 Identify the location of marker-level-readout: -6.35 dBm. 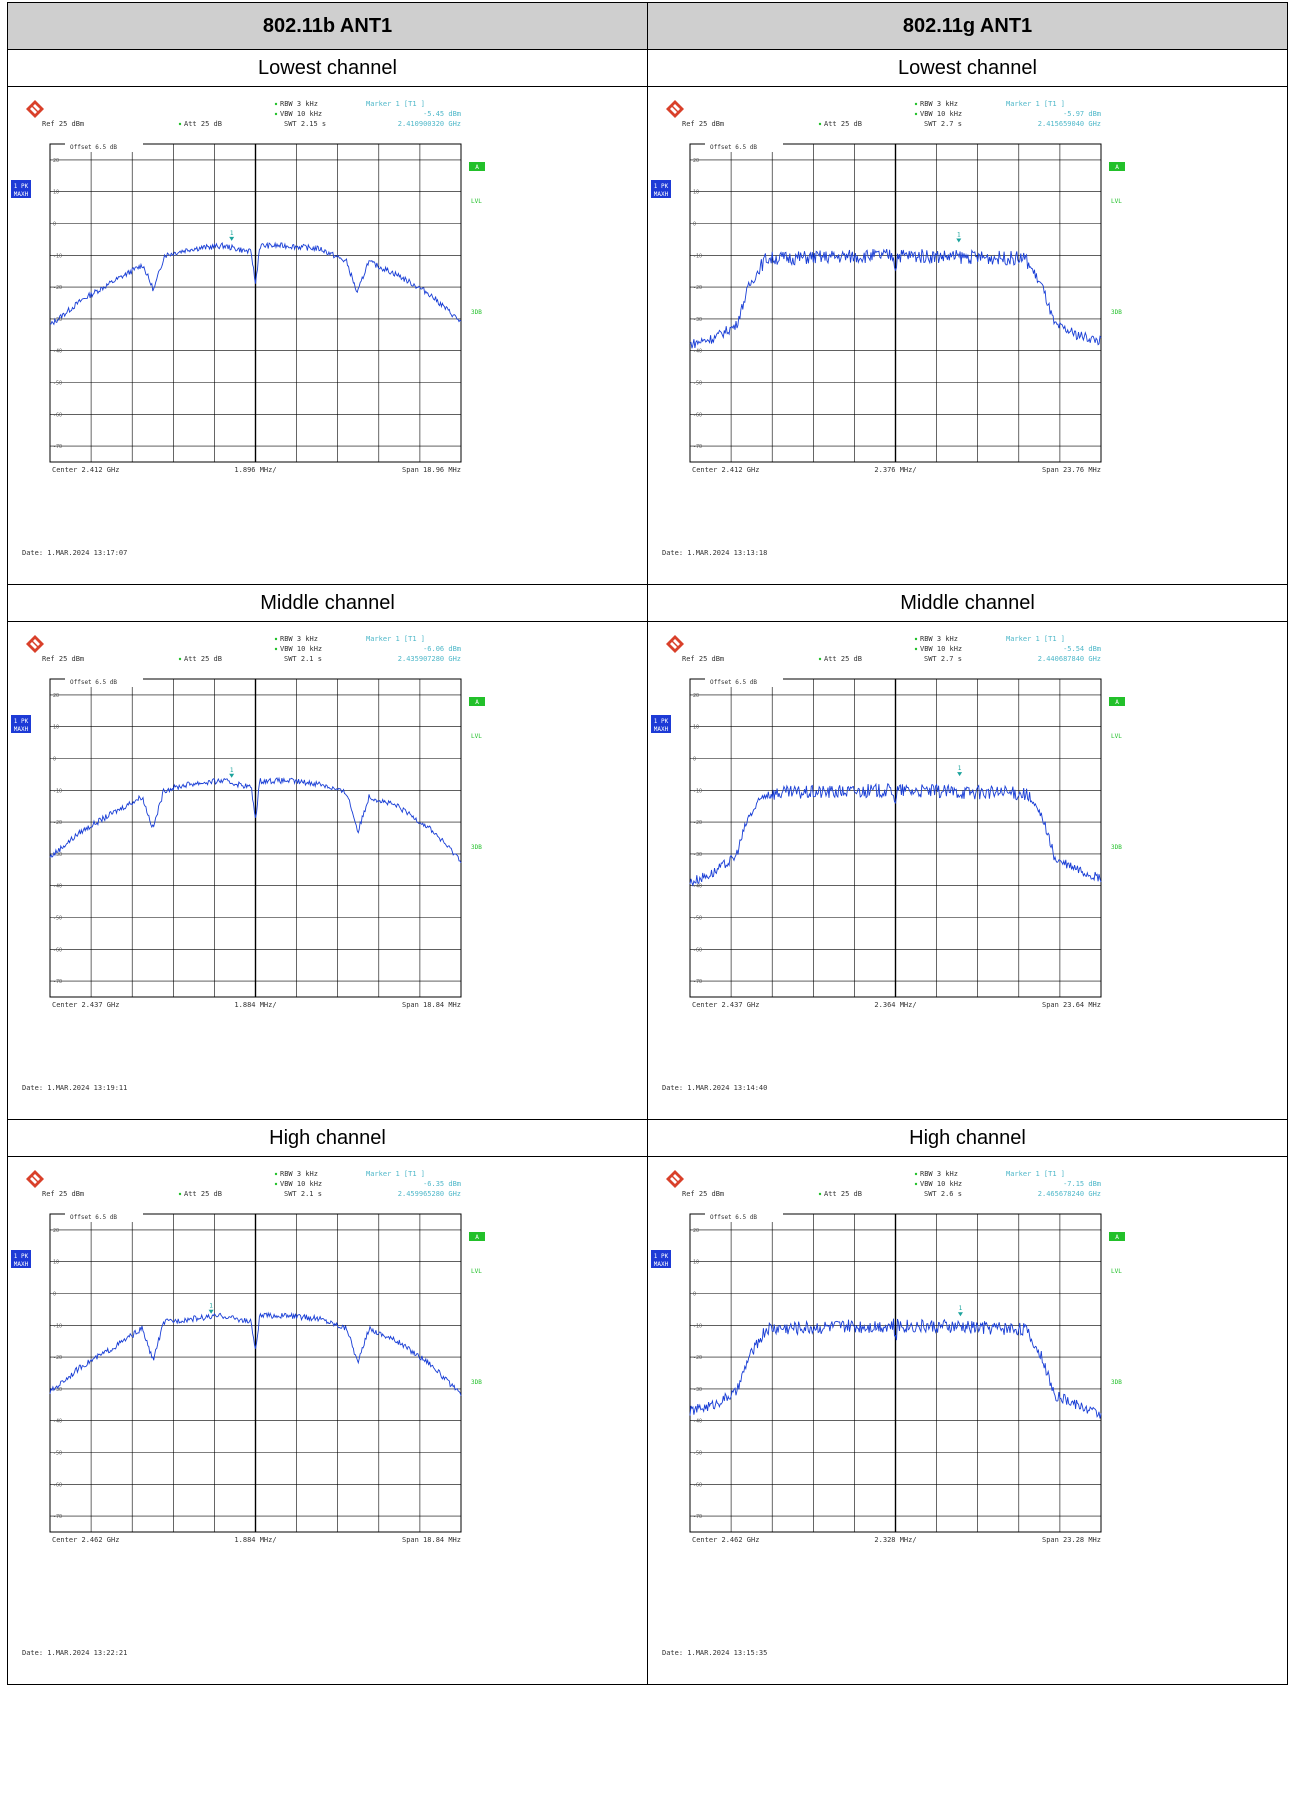
(442, 1184).